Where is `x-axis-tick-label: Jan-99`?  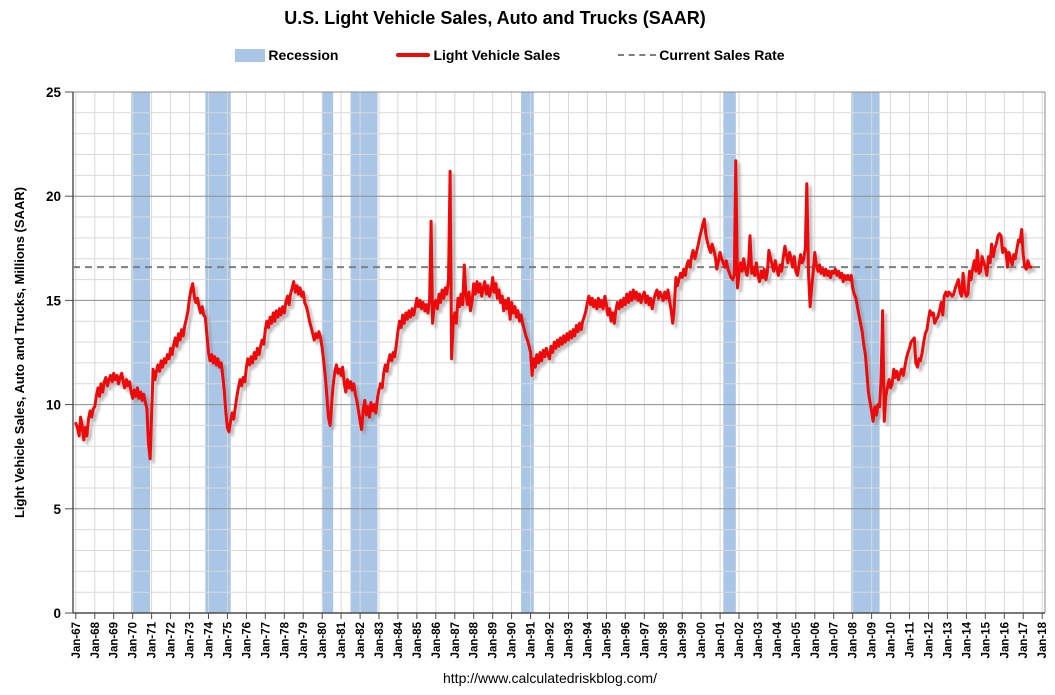
x-axis-tick-label: Jan-99 is located at coordinates (683, 640).